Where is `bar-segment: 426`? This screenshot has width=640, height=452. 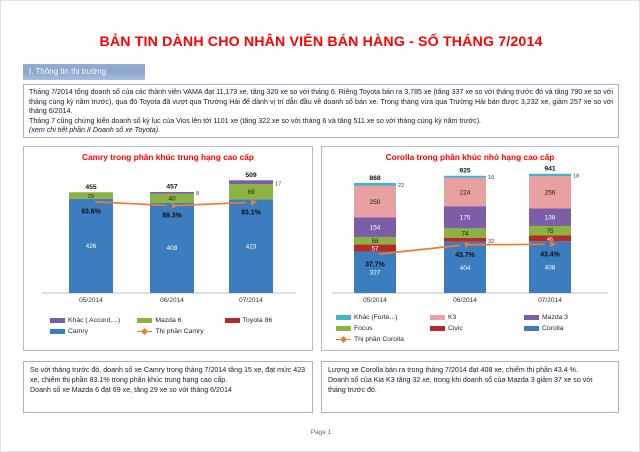 bar-segment: 426 is located at coordinates (91, 245).